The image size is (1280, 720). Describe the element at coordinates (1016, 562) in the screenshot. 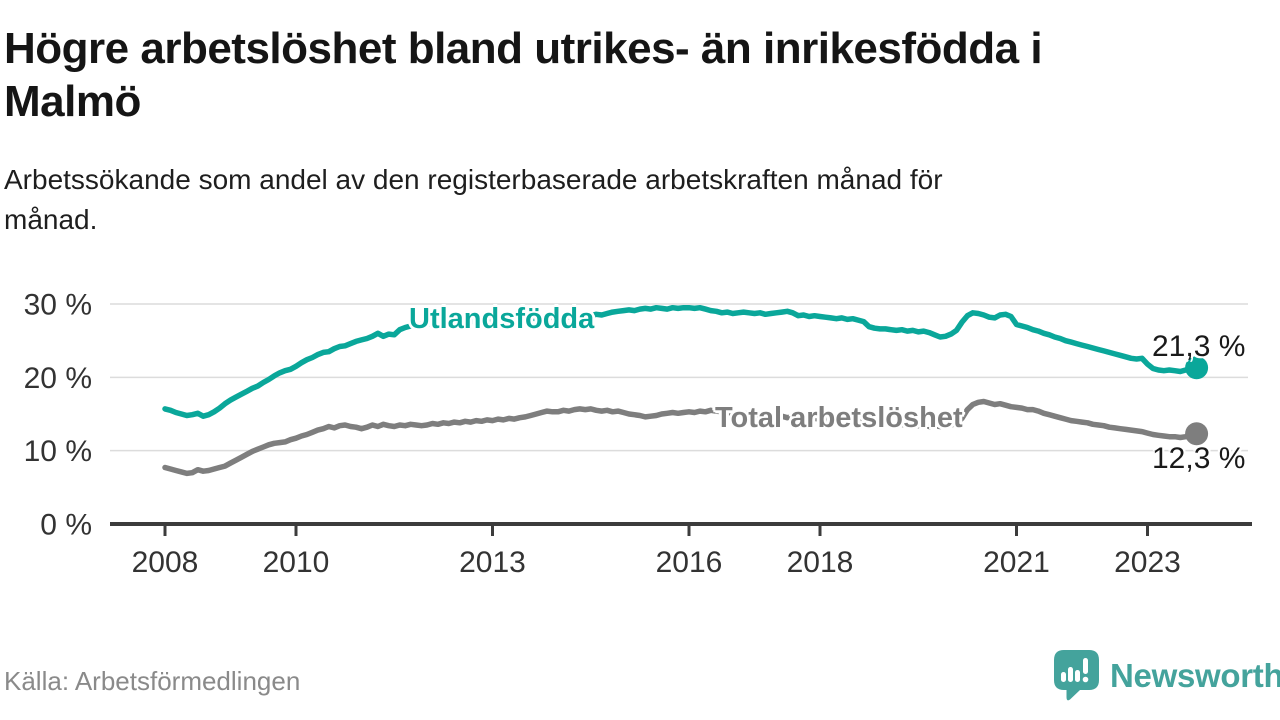

I see `x-tick-label-2021: 2021` at that location.